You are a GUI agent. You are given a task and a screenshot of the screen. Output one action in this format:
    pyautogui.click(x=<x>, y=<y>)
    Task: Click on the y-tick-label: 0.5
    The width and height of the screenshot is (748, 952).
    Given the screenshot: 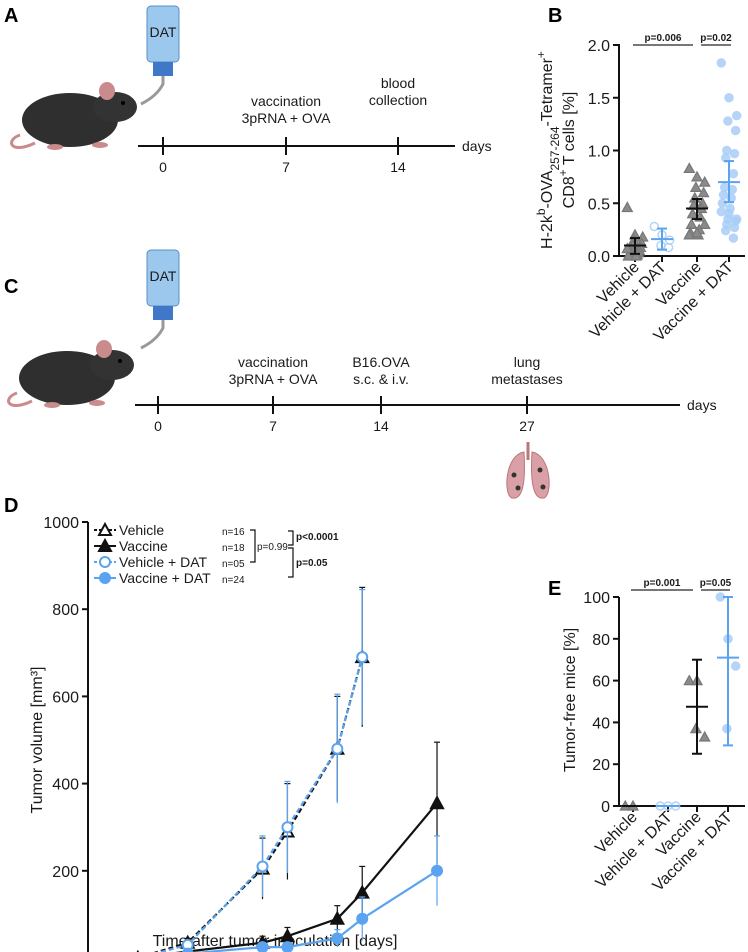 What is the action you would take?
    pyautogui.click(x=599, y=204)
    